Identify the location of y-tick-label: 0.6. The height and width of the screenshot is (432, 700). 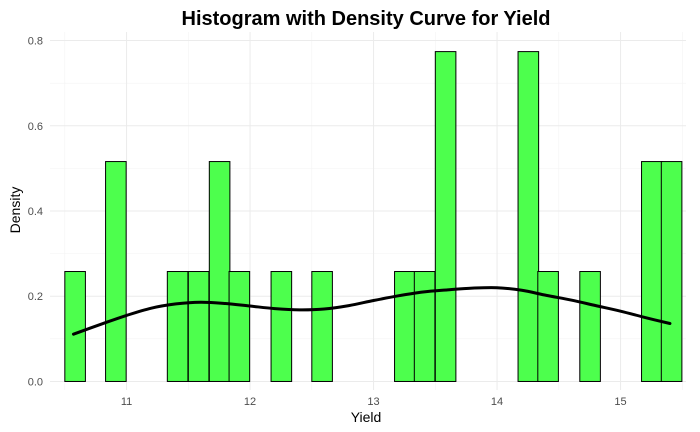
(35, 127).